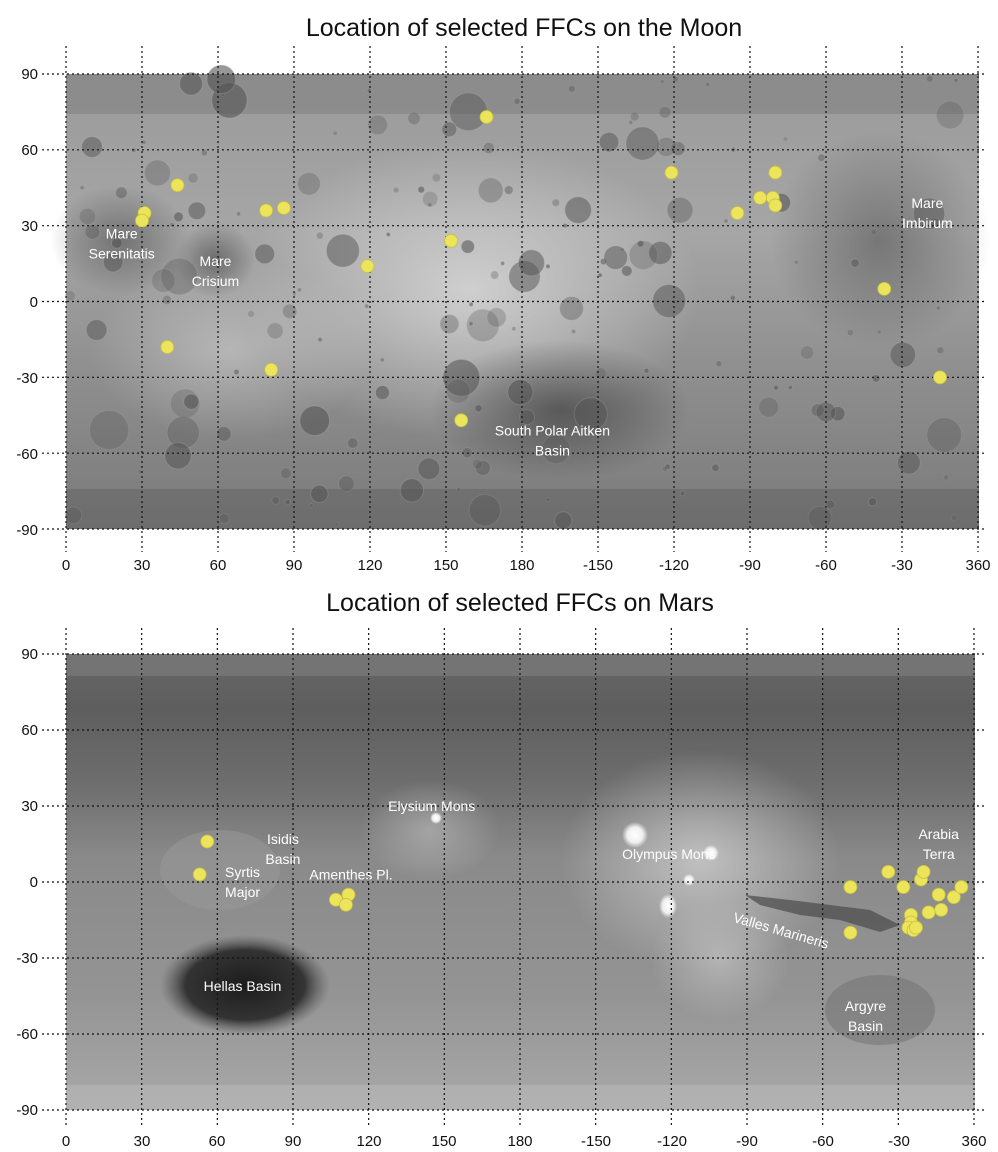  What do you see at coordinates (431, 806) in the screenshot?
I see `mars-feature-label: Elysium Mons` at bounding box center [431, 806].